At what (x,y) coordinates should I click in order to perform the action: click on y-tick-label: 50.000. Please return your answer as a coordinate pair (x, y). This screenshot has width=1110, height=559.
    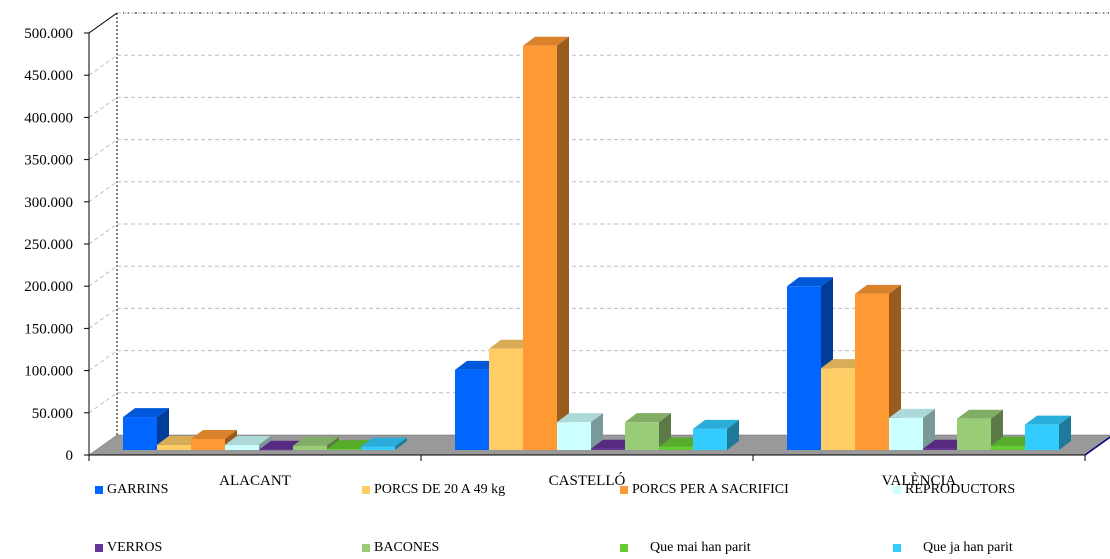
    Looking at the image, I should click on (52, 414).